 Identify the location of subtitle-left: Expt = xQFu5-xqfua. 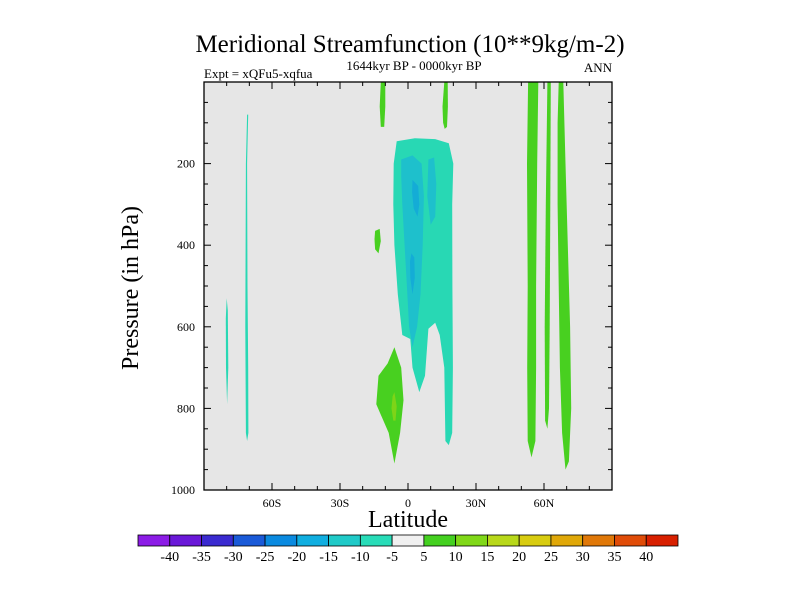
(258, 73).